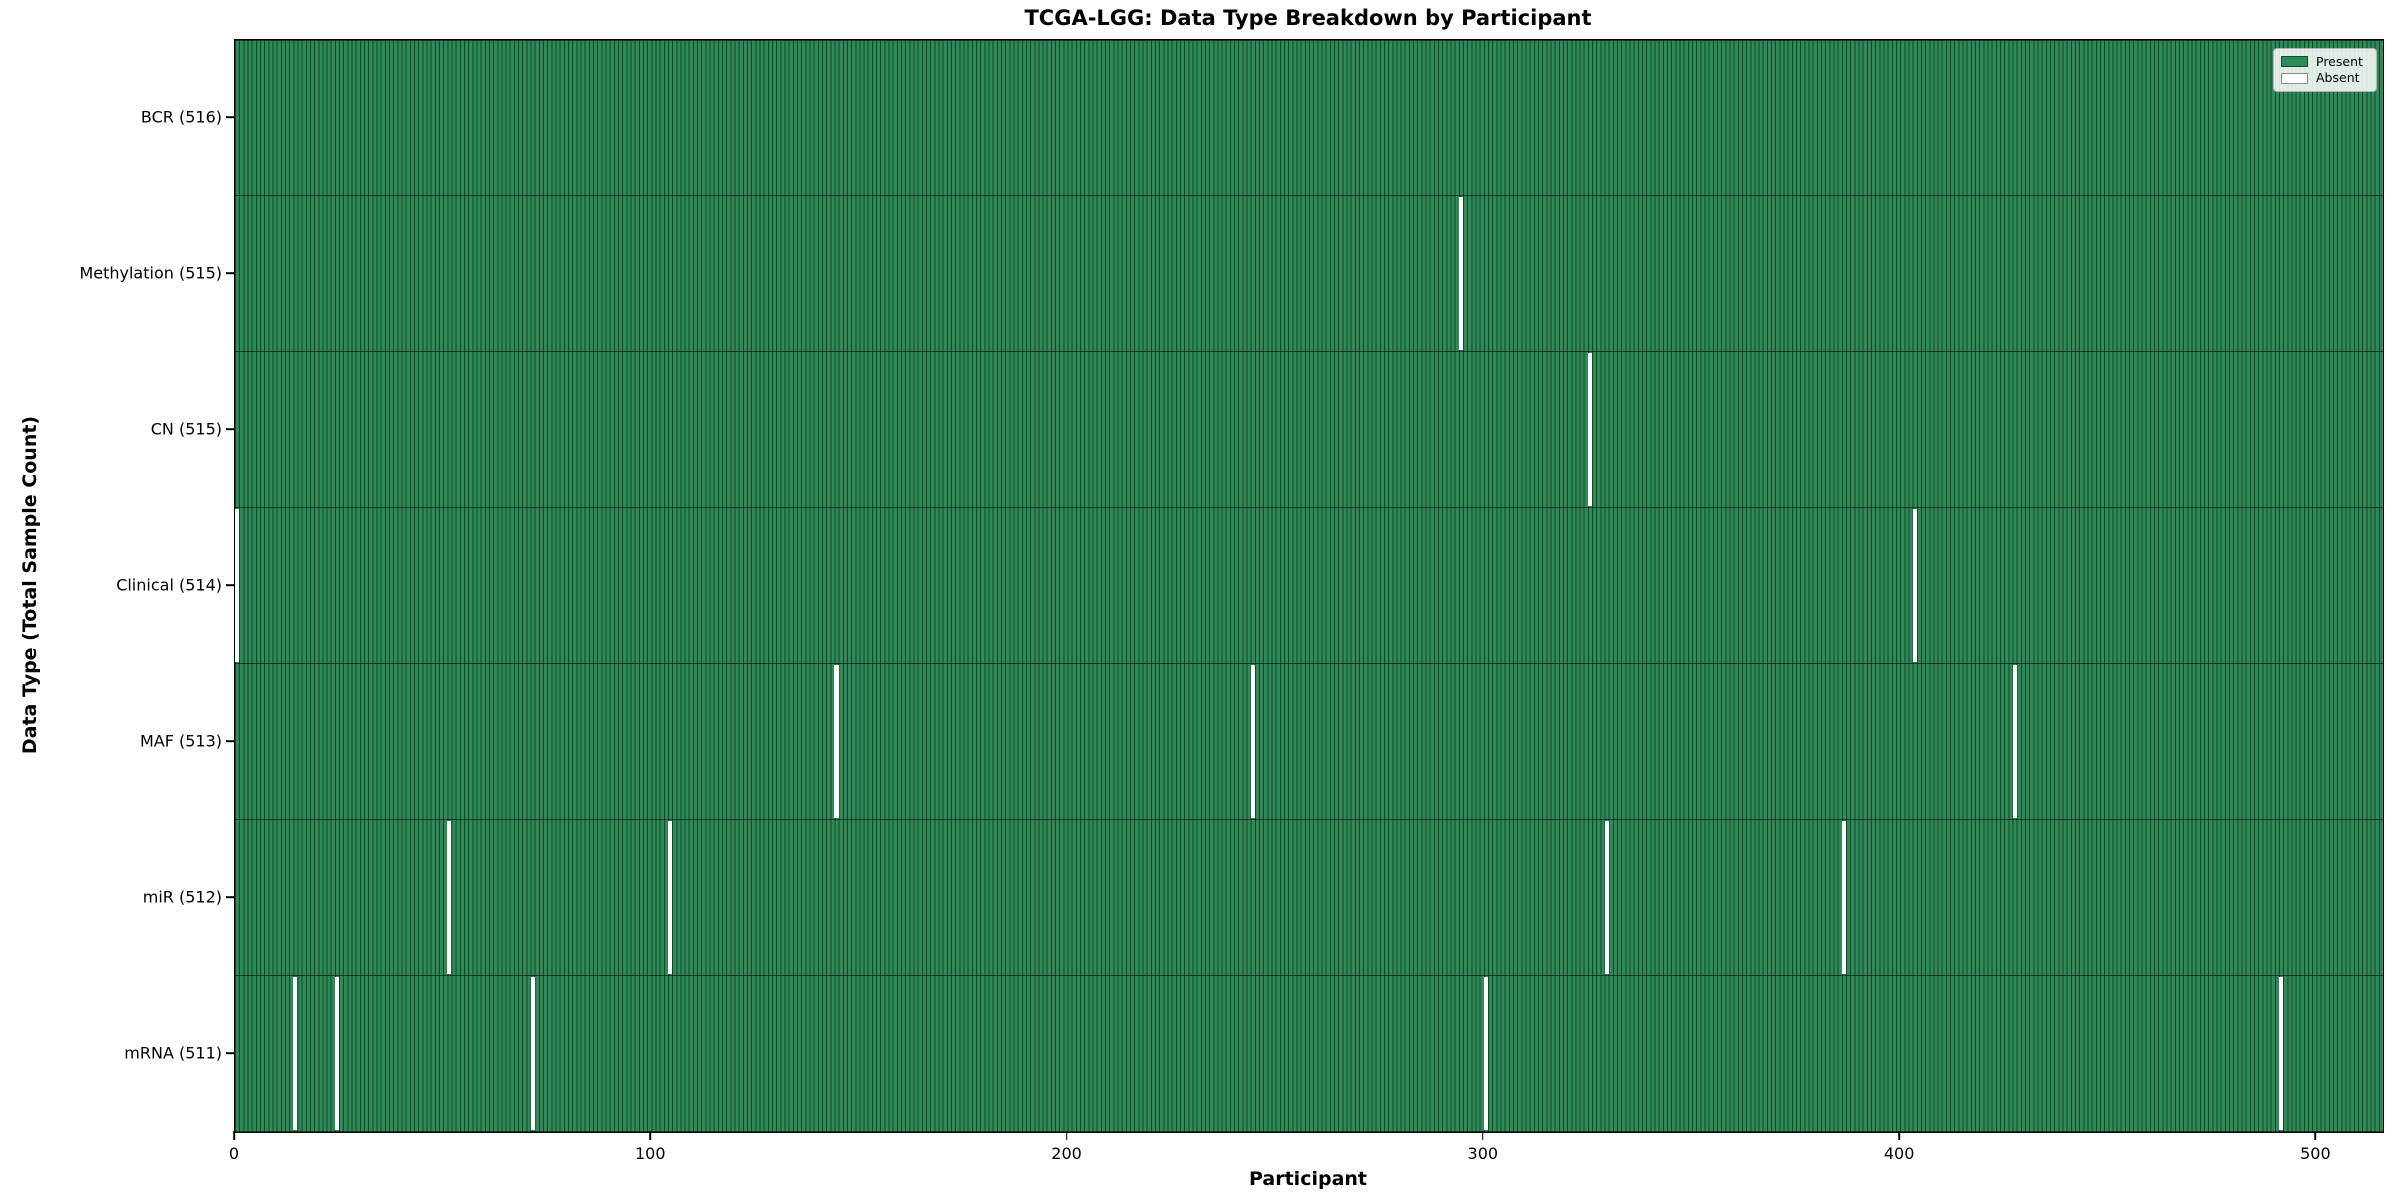 This screenshot has width=2400, height=1200. I want to click on y-tick-label-BCR: BCR (516), so click(181, 117).